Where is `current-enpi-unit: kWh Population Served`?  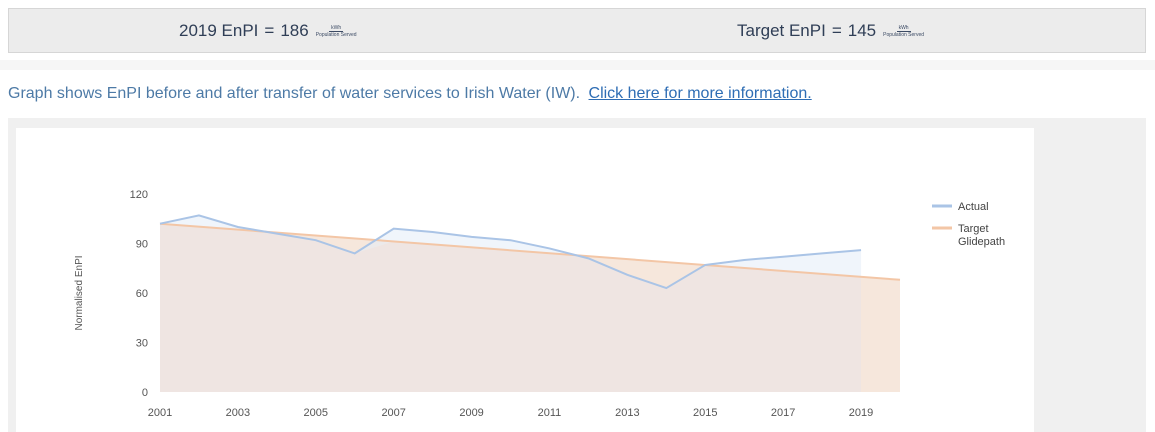 current-enpi-unit: kWh Population Served is located at coordinates (336, 31).